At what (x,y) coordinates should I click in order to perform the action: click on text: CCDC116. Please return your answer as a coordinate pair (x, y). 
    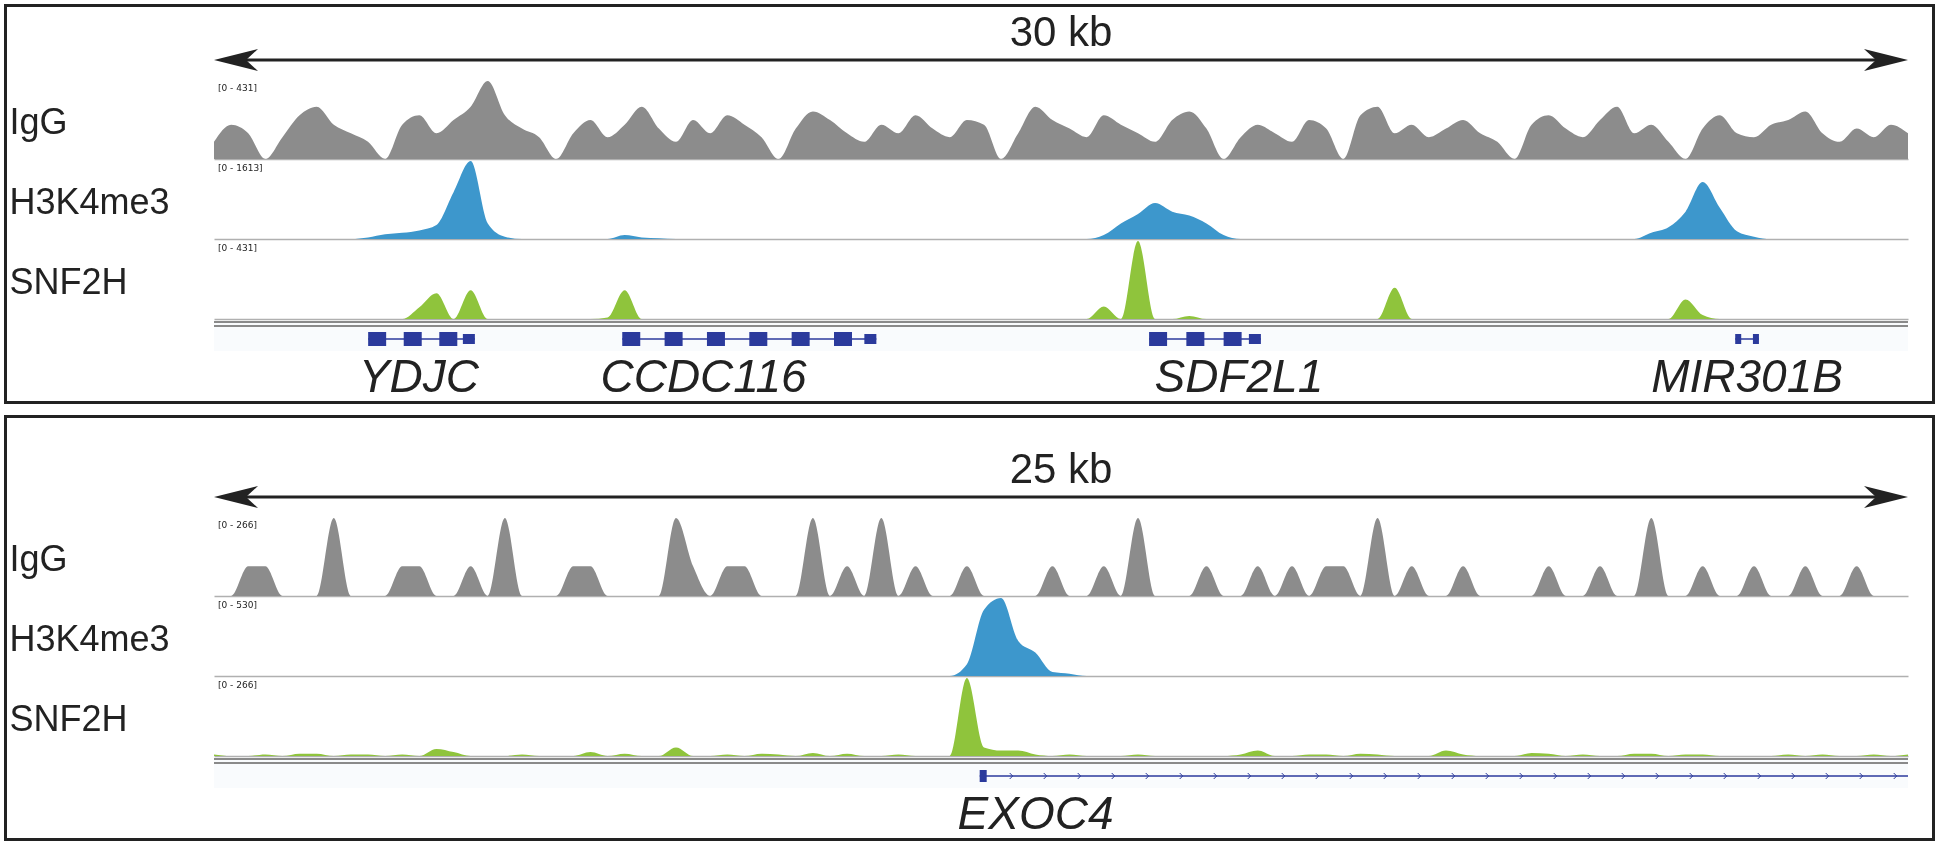
    Looking at the image, I should click on (703, 376).